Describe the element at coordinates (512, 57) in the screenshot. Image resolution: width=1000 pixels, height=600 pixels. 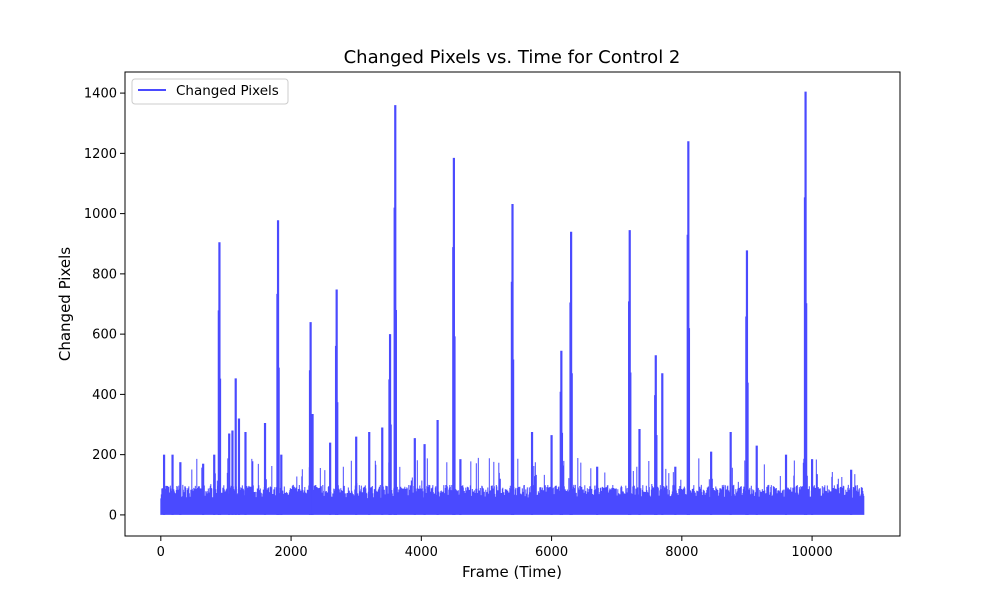
I see `chart-title: Changed Pixels vs. Time for Control 2` at that location.